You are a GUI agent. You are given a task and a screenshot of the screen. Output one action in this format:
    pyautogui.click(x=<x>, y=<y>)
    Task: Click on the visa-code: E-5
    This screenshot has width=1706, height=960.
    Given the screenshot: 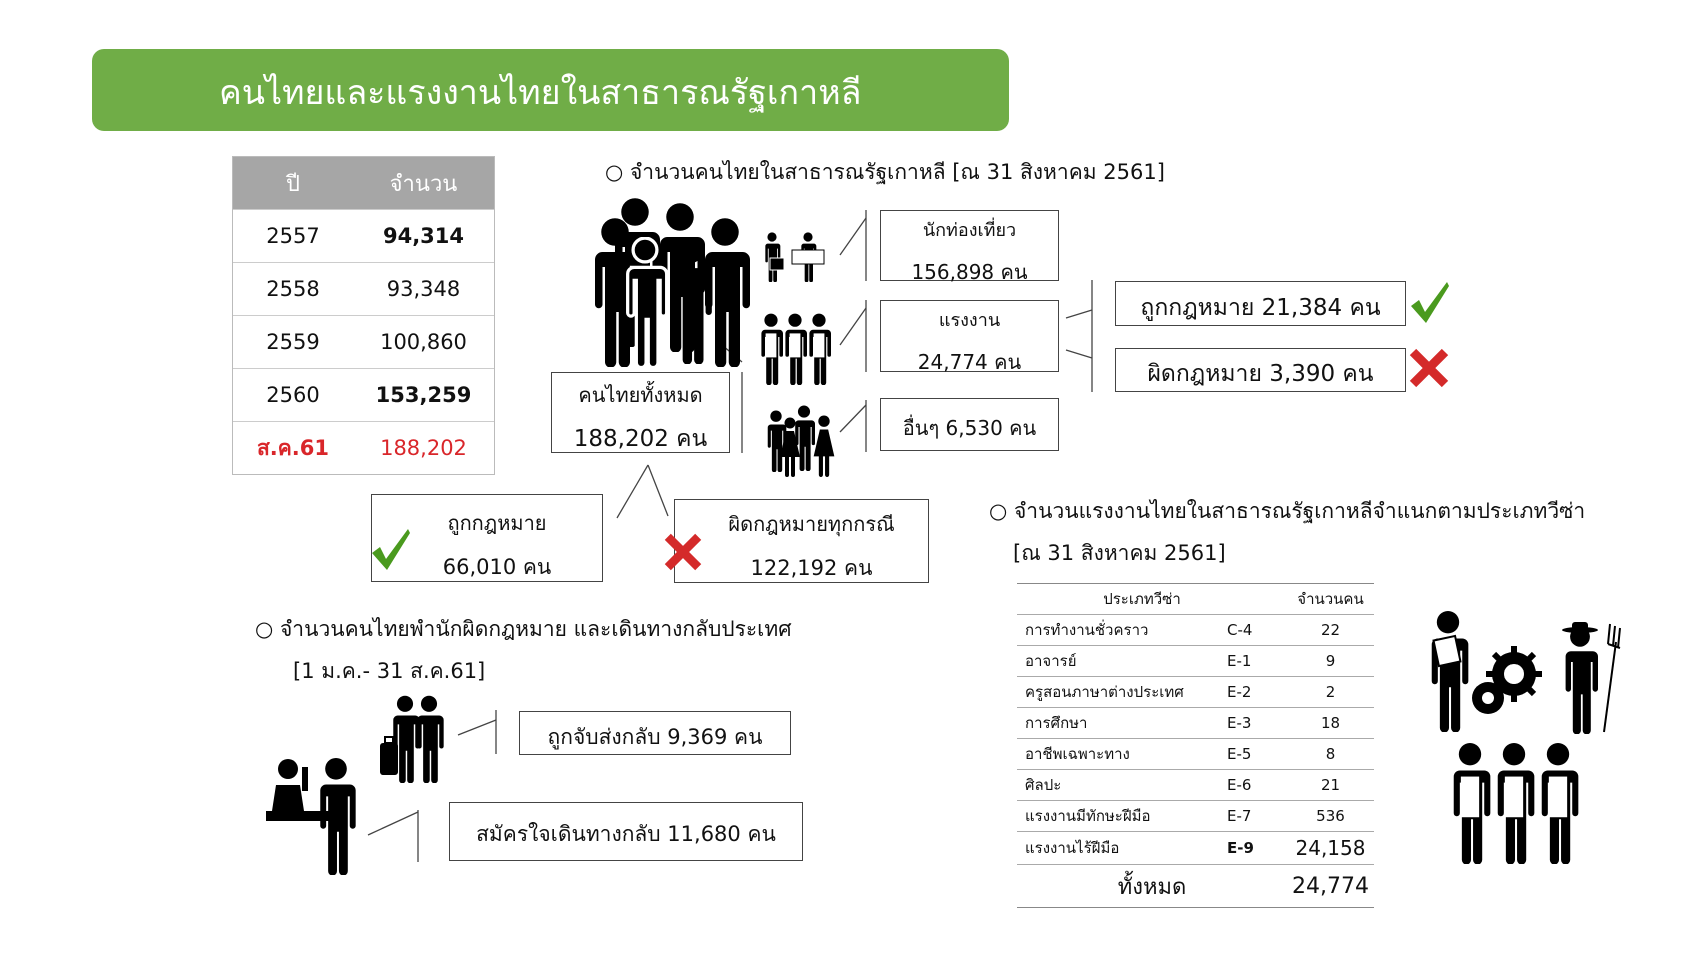 What is the action you would take?
    pyautogui.click(x=1239, y=754)
    